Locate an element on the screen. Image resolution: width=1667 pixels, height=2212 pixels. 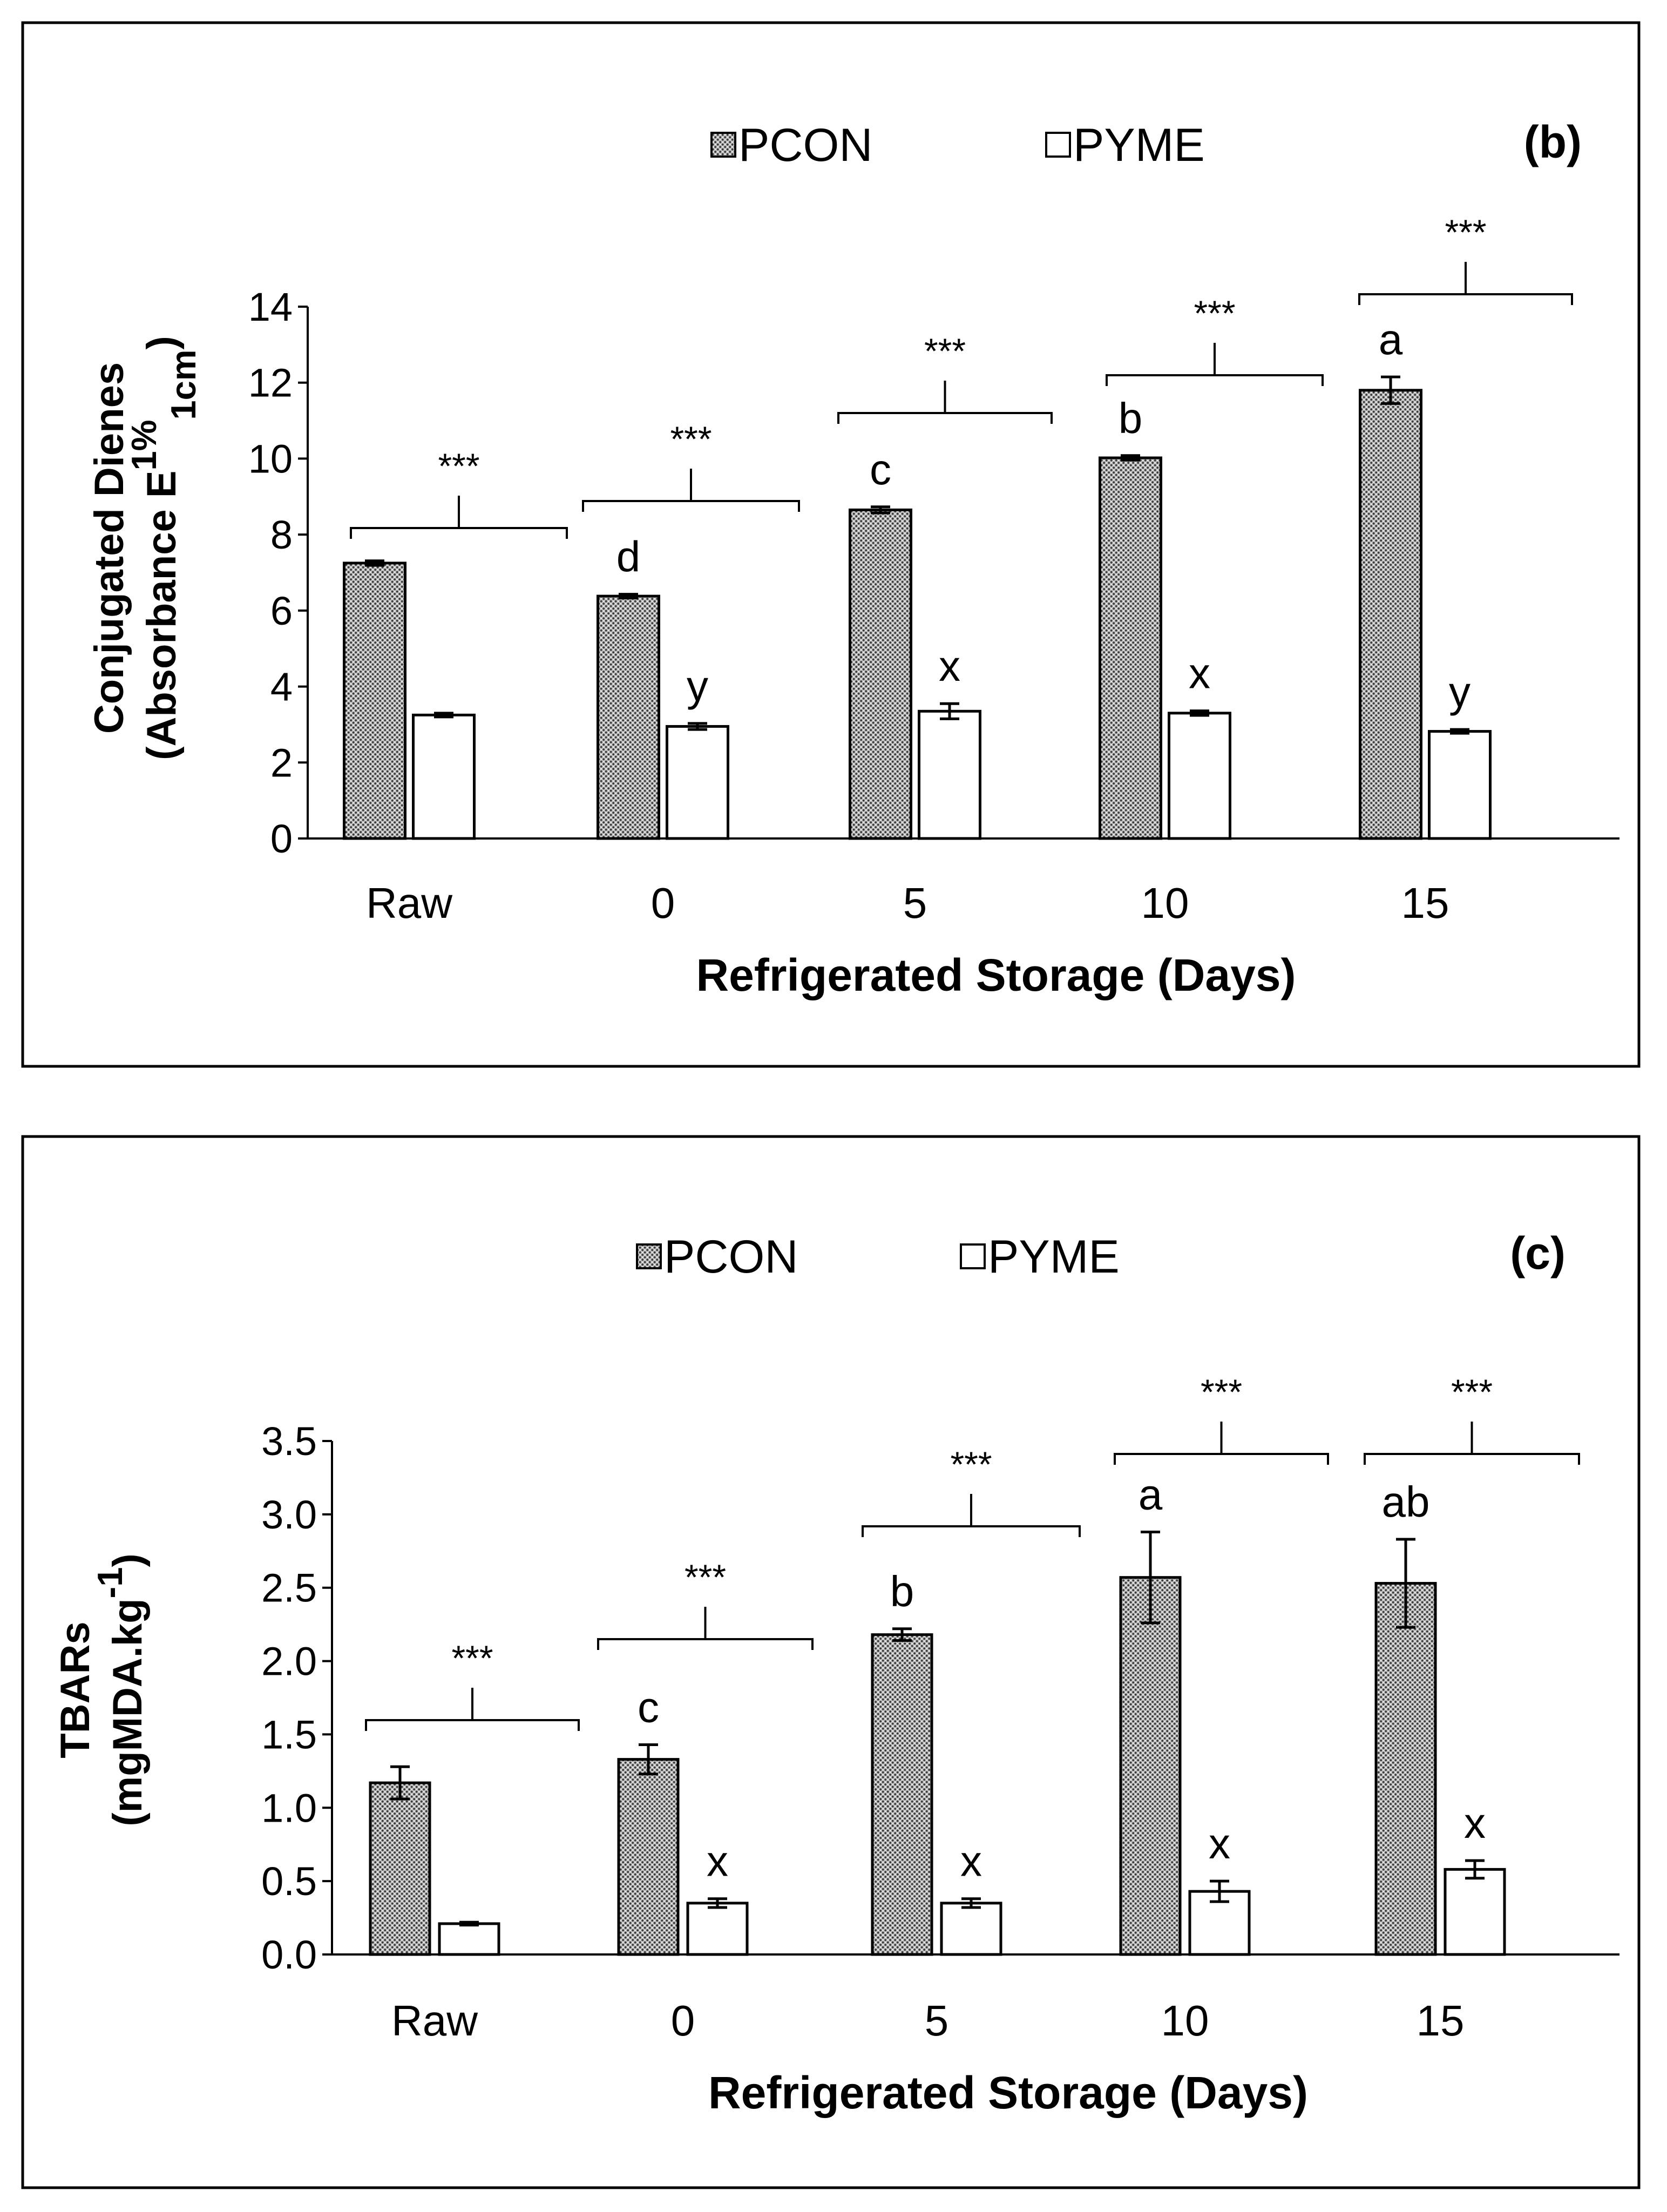
y-tick-label: 4 is located at coordinates (281, 687).